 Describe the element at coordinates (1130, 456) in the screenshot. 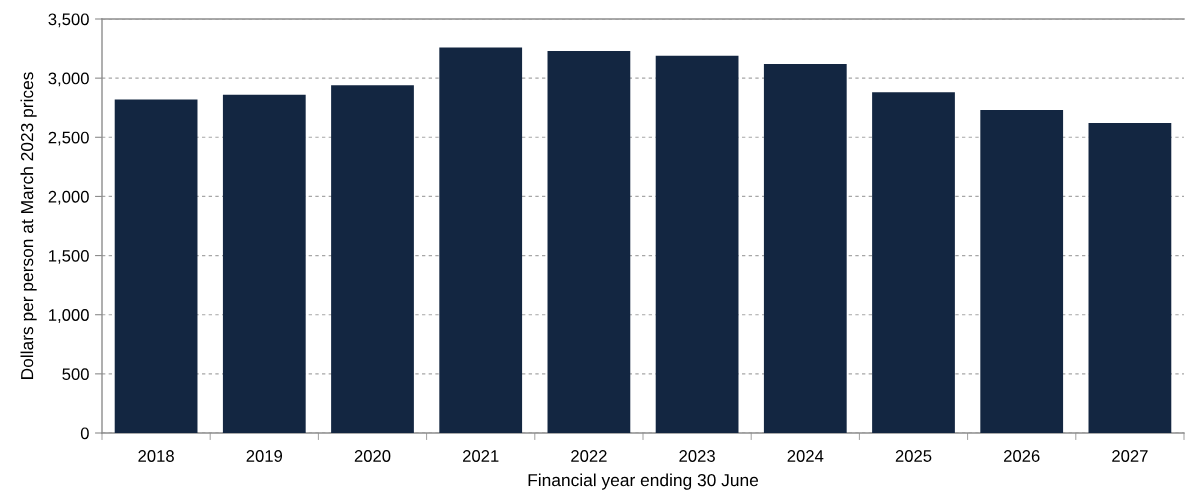

I see `x-tick-label: 2027` at that location.